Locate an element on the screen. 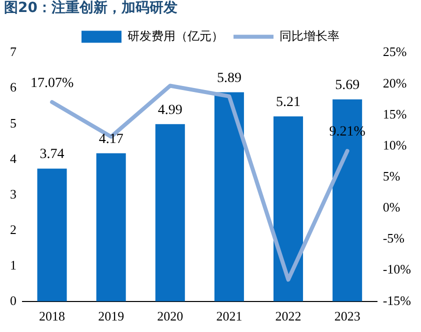 The image size is (421, 332). y-tick-label: 4 is located at coordinates (13, 158).